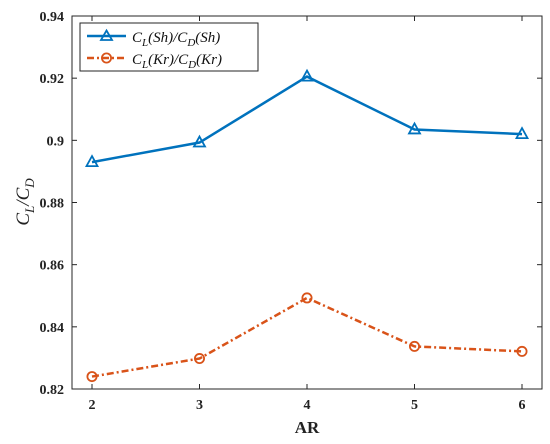 The image size is (550, 444). I want to click on y-tick-label: 0.84, so click(52, 328).